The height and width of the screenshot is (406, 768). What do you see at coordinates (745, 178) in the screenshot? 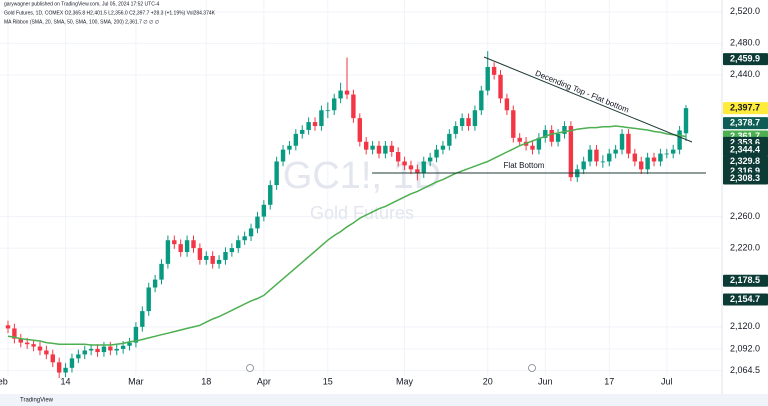
I see `price-label: 2,308.3` at bounding box center [745, 178].